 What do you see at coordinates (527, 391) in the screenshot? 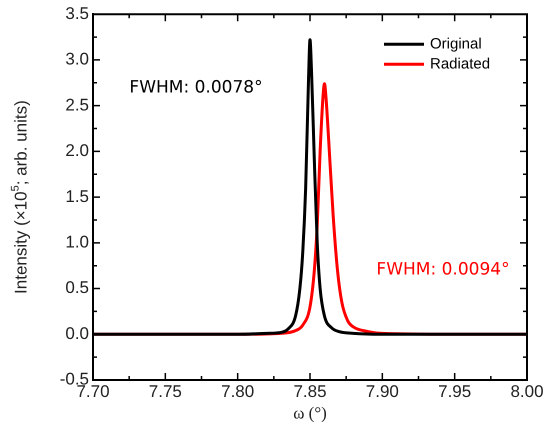
I see `x-tick-label: 8.00` at bounding box center [527, 391].